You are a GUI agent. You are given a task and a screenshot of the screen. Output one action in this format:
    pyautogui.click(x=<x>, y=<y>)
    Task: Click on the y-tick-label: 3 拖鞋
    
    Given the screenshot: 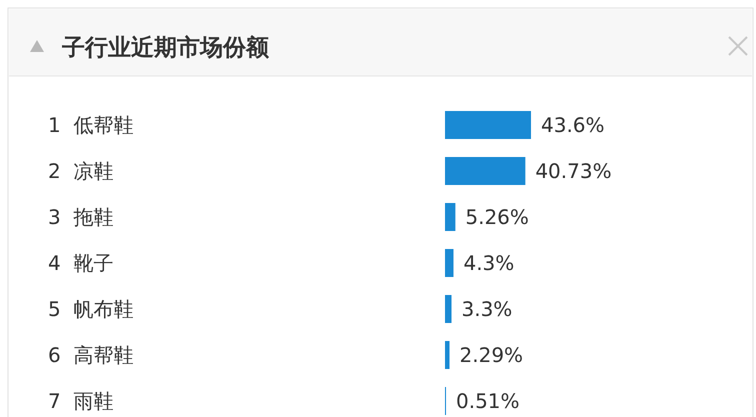 What is the action you would take?
    pyautogui.click(x=81, y=217)
    